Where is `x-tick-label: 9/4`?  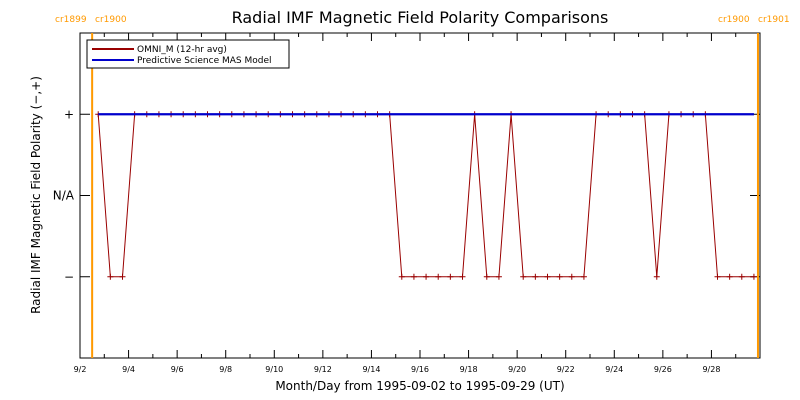
x-tick-label: 9/4 is located at coordinates (128, 369).